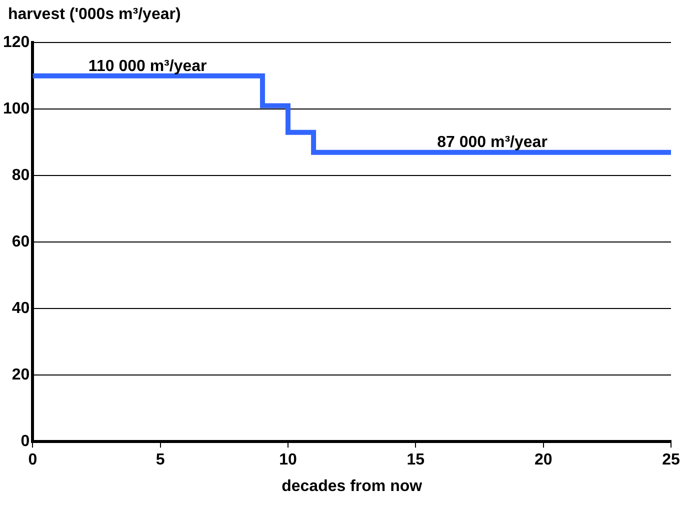  What do you see at coordinates (492, 142) in the screenshot?
I see `annotation: 87 000 m³/year` at bounding box center [492, 142].